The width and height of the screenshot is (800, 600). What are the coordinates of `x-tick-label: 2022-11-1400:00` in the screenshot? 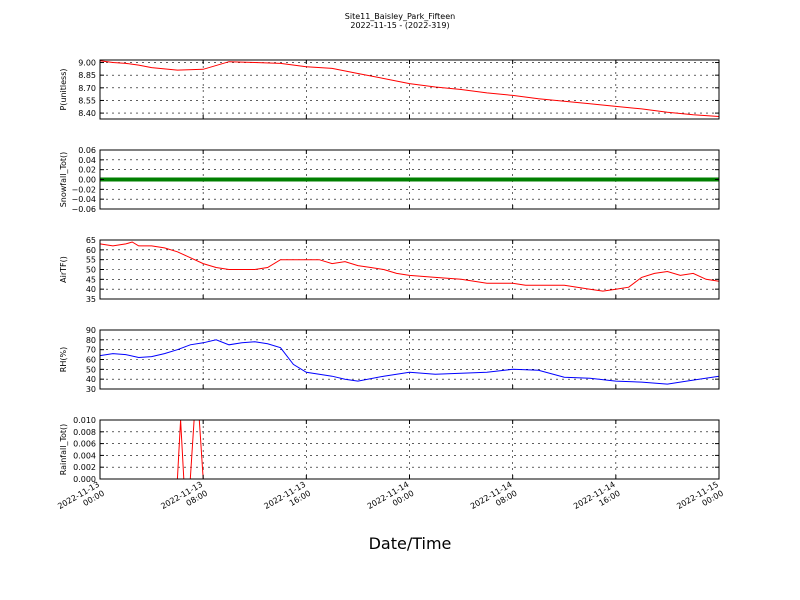 It's located at (391, 500).